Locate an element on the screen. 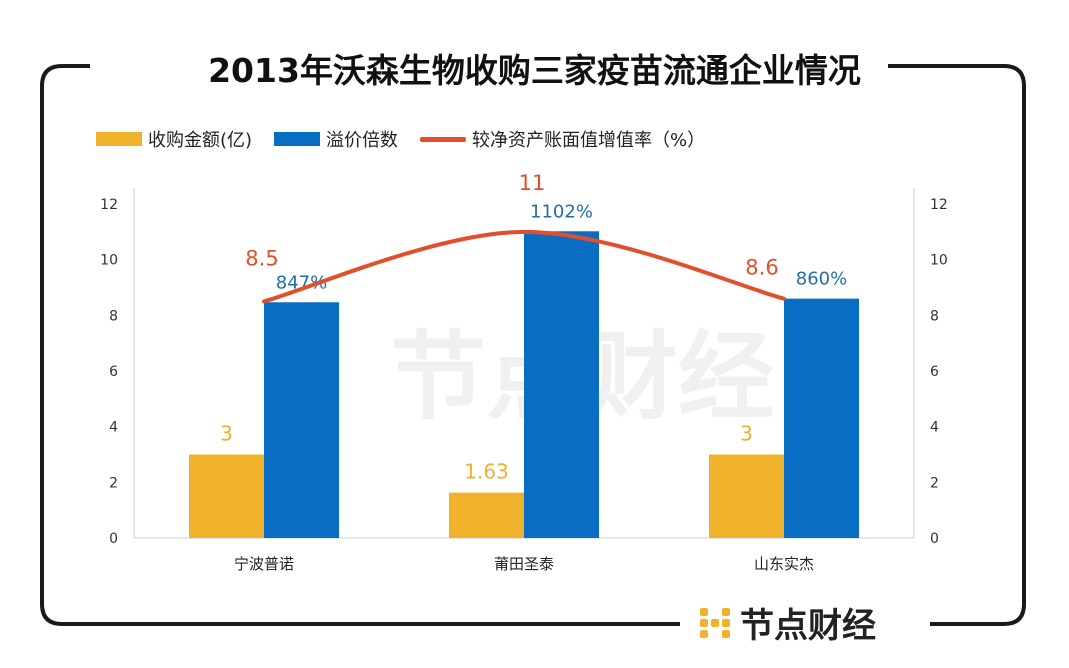  data-label-premium: 847% is located at coordinates (301, 282).